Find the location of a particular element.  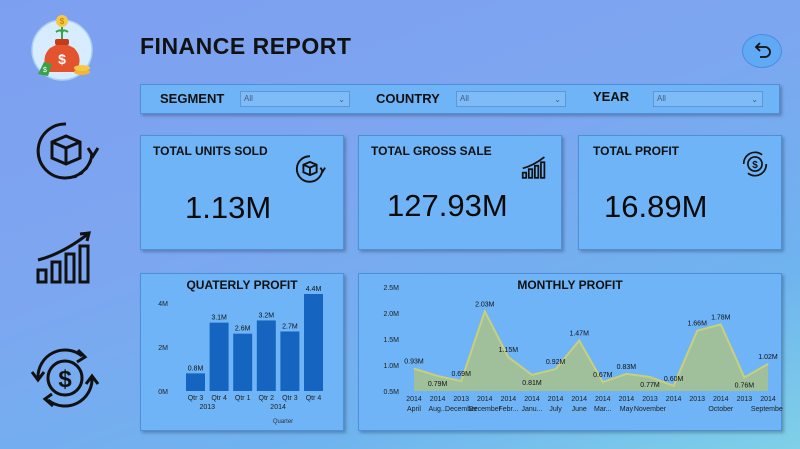

growth-chart-icon is located at coordinates (63, 257).